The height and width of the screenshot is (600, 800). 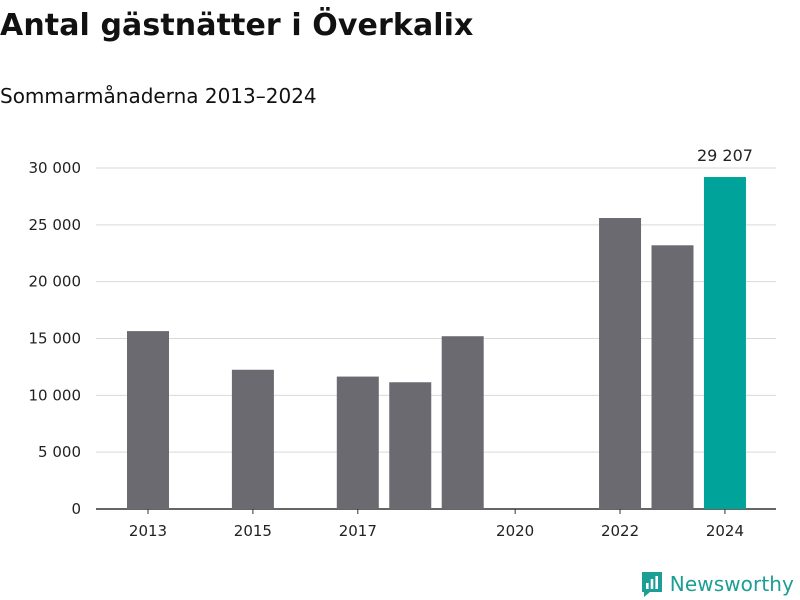 I want to click on bar-2023, so click(x=672, y=377).